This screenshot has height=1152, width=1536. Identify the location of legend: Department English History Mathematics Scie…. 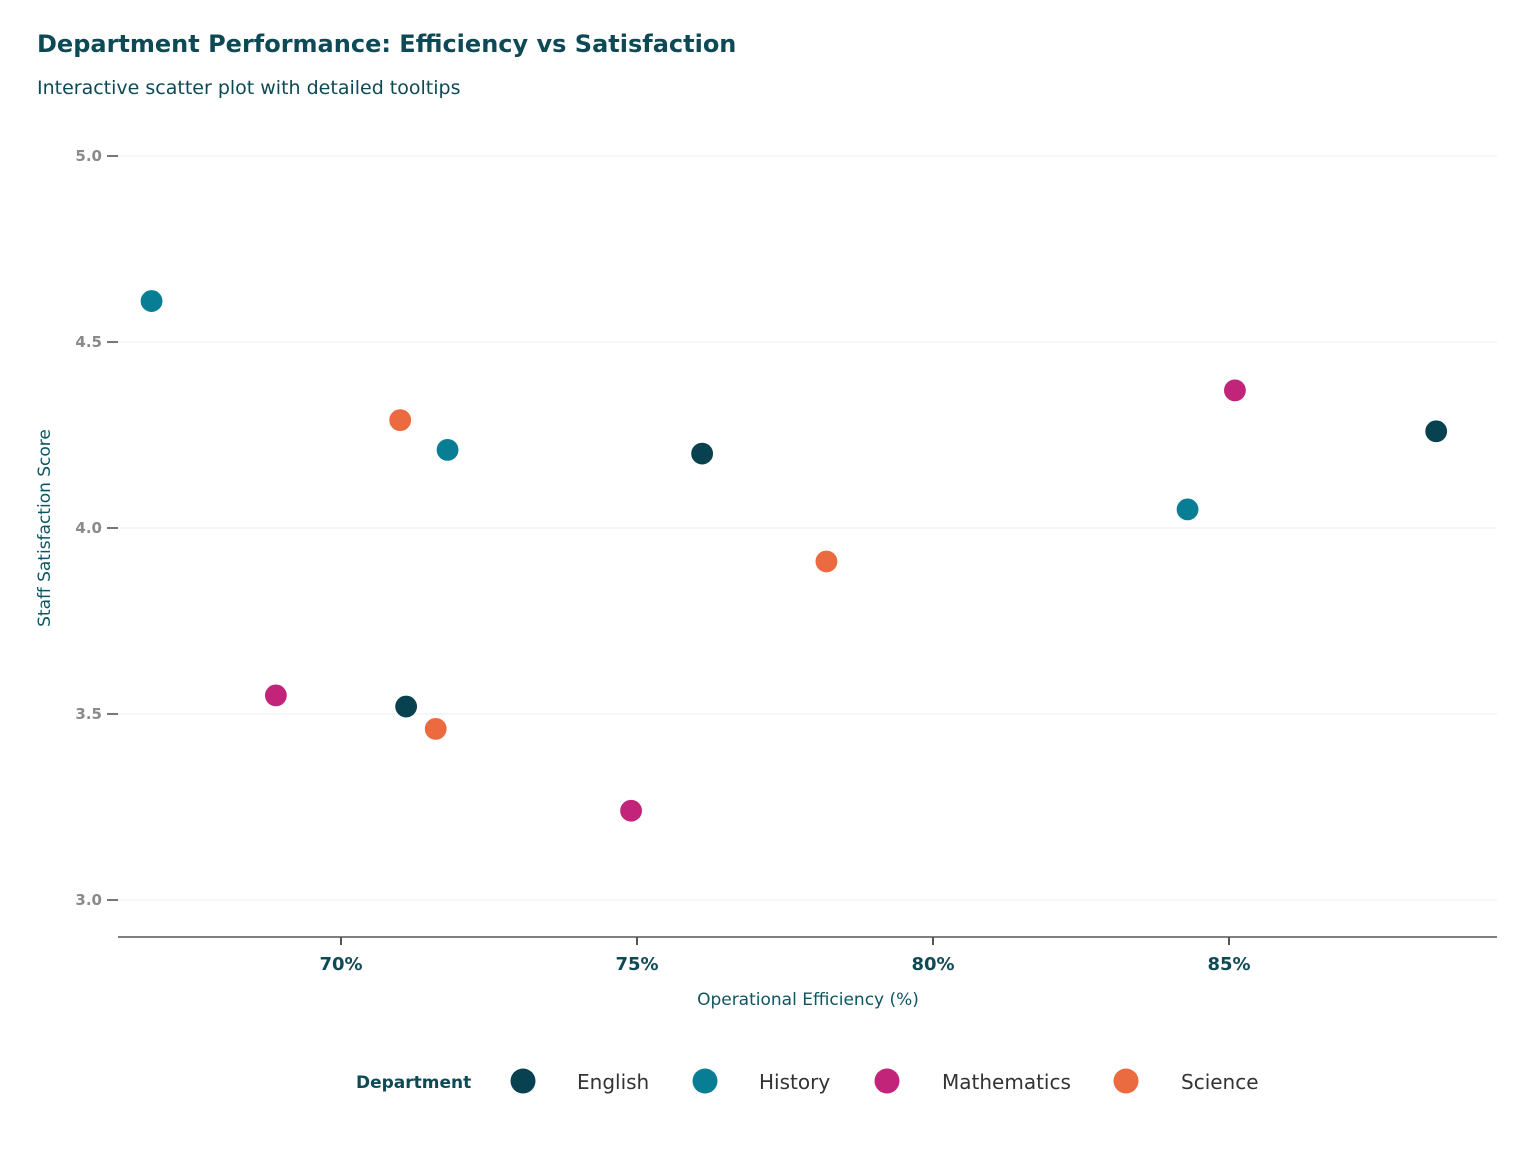
(807, 1081).